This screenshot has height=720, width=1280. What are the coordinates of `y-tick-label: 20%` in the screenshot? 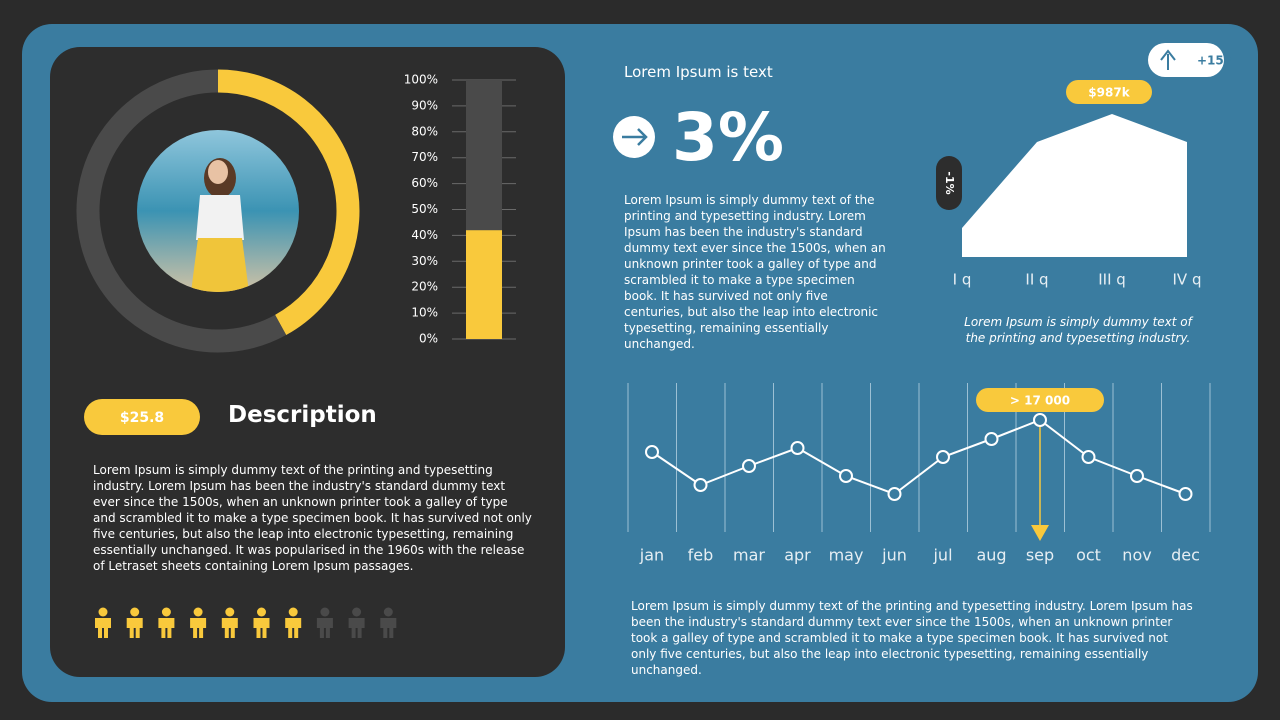 It's located at (424, 287).